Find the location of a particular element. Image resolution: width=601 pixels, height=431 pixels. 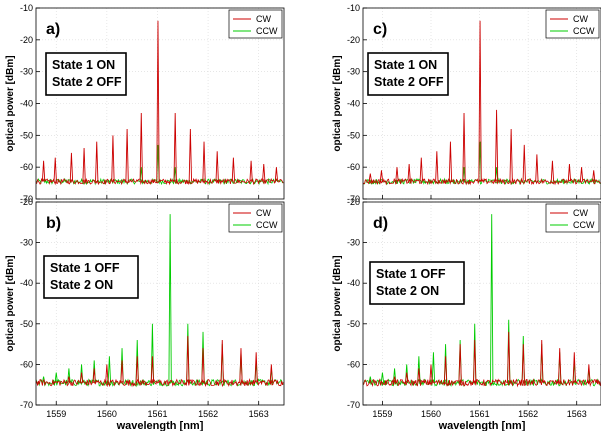

panel-label: d) is located at coordinates (380, 223).